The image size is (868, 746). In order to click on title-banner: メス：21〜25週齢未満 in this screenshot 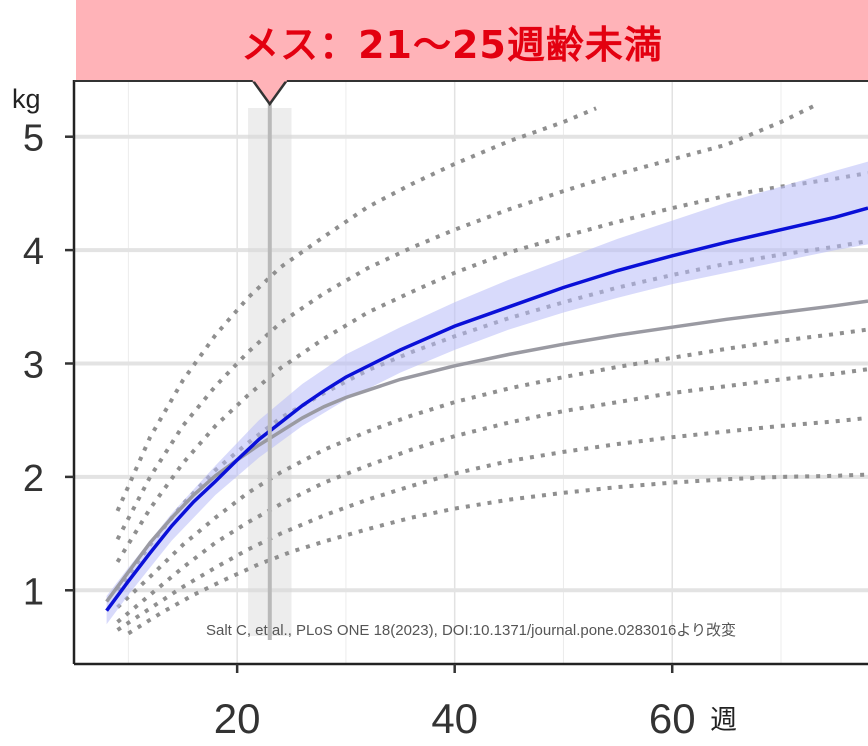, I will do `click(472, 40)`.